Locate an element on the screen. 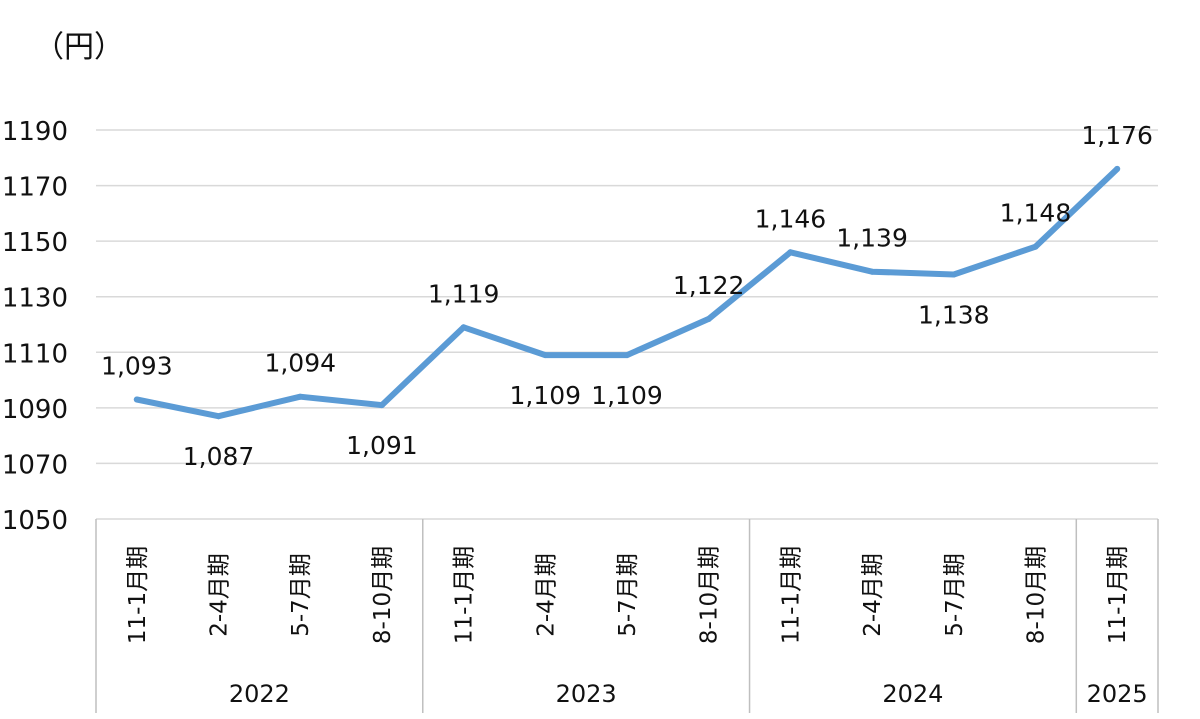 The width and height of the screenshot is (1200, 719). data-label: 1,091 is located at coordinates (382, 445).